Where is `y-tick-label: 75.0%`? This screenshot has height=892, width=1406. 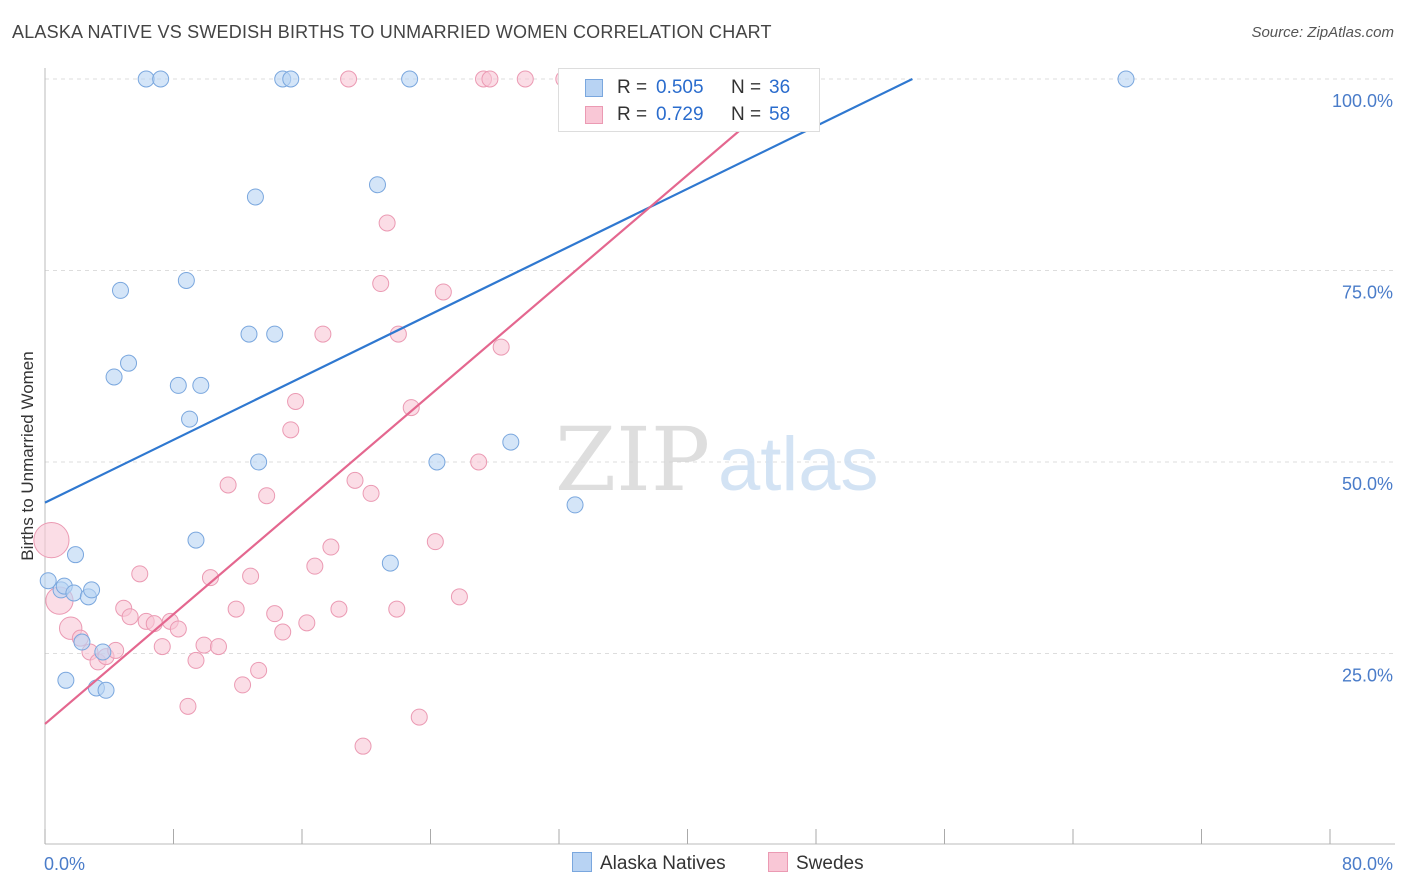 y-tick-label: 75.0% is located at coordinates (1367, 293).